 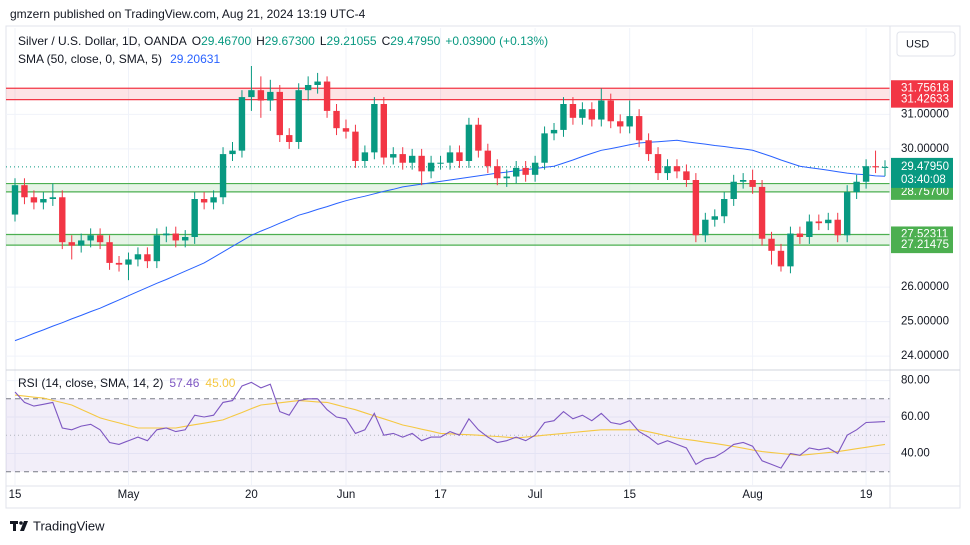 What do you see at coordinates (19, 526) in the screenshot?
I see `footer-logo` at bounding box center [19, 526].